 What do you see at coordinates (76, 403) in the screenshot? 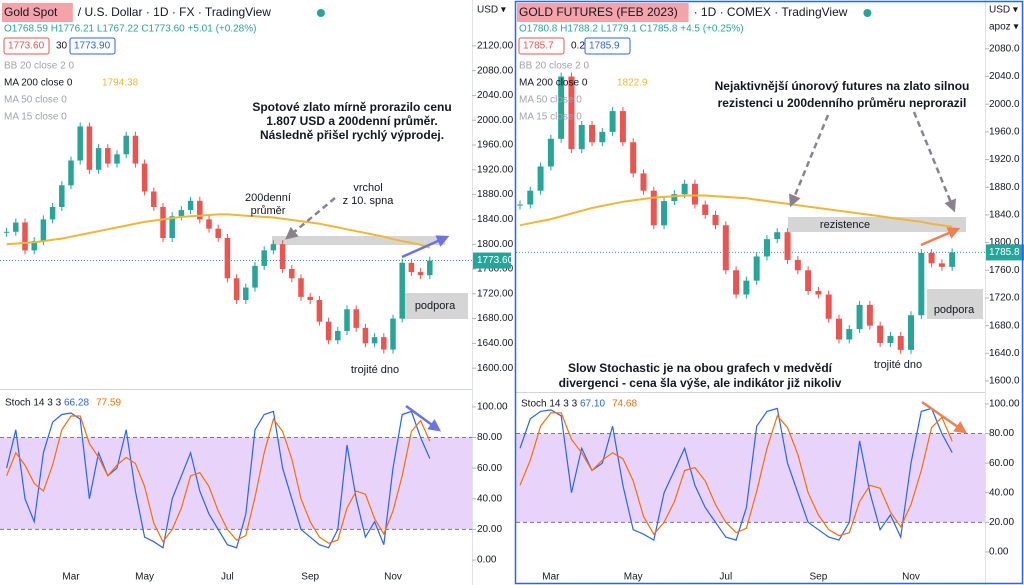
I see `stoch-k: 66.28` at bounding box center [76, 403].